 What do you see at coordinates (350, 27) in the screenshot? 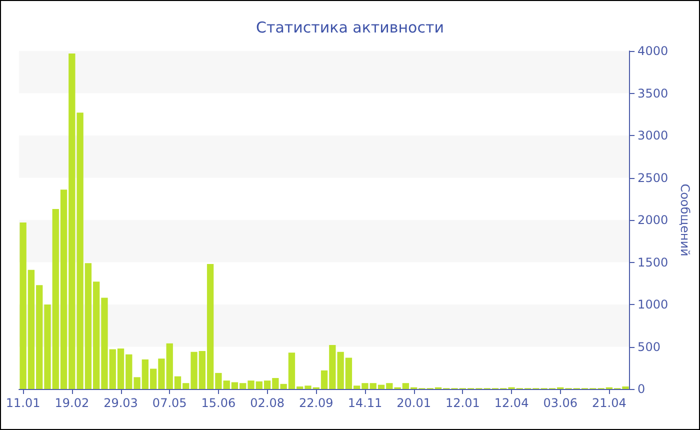
I see `chart-title: Статистика активности` at bounding box center [350, 27].